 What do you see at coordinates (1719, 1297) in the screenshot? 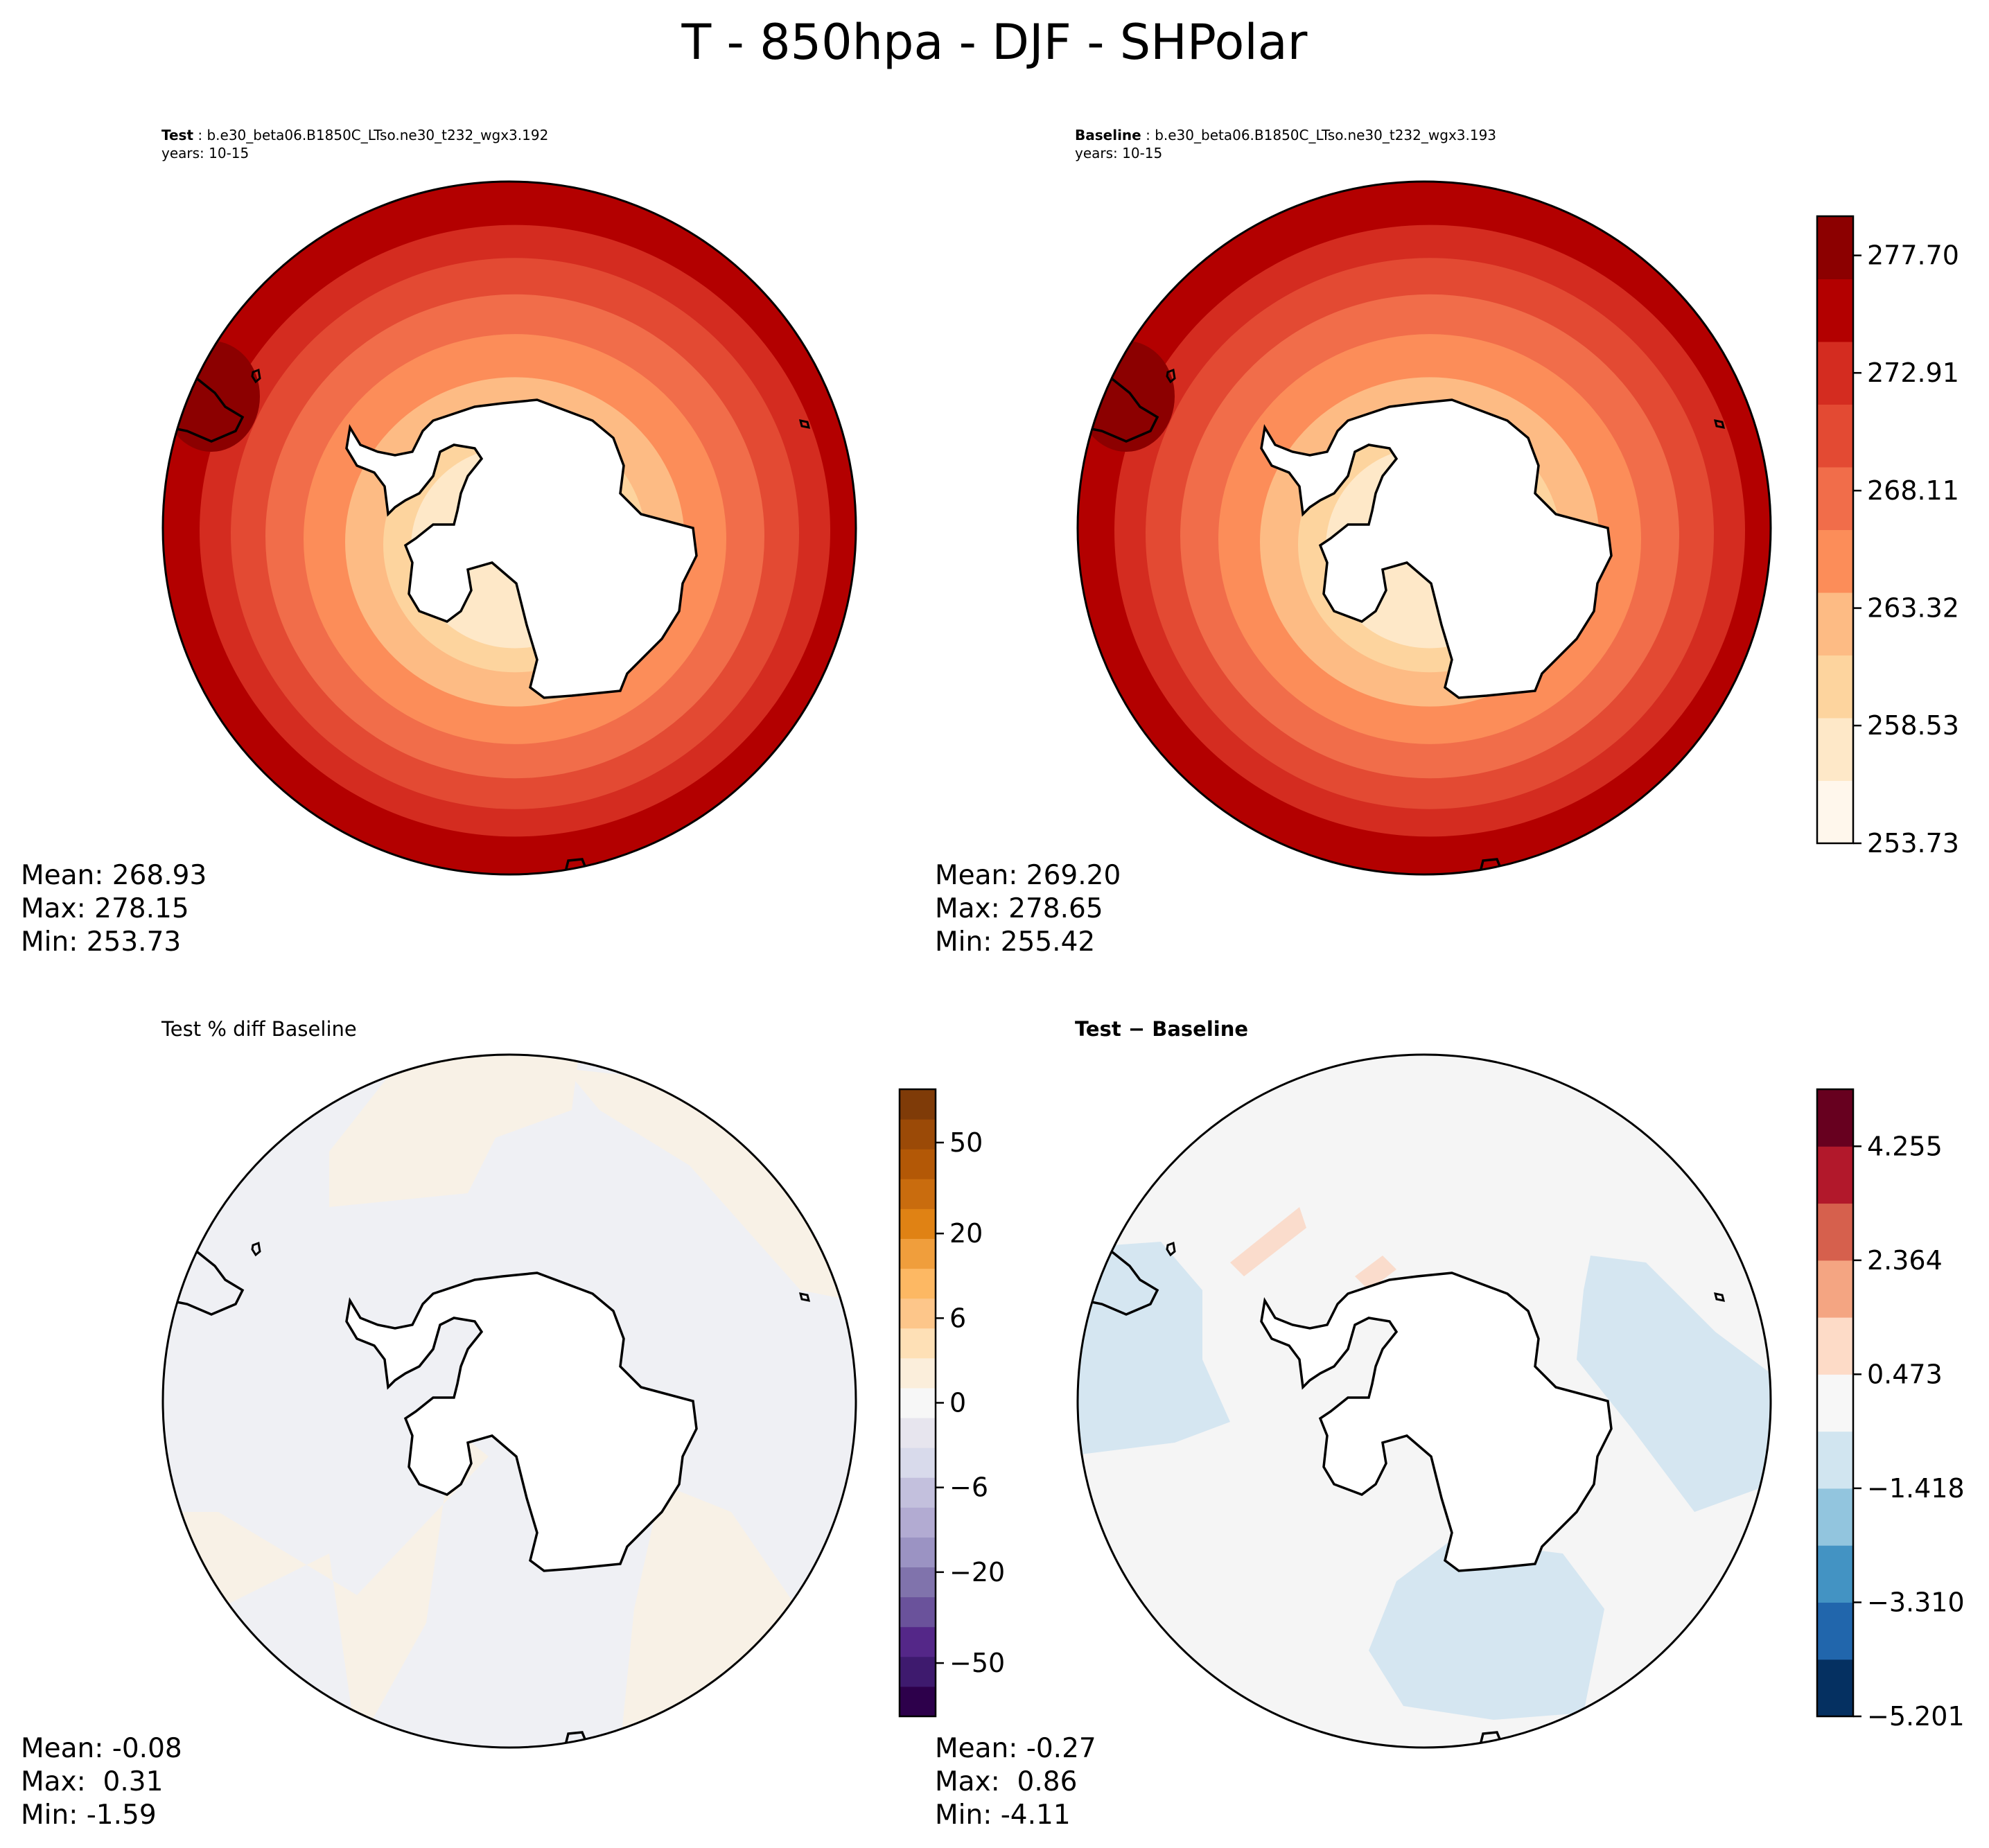
I see `diff-map-kerguelen-island` at bounding box center [1719, 1297].